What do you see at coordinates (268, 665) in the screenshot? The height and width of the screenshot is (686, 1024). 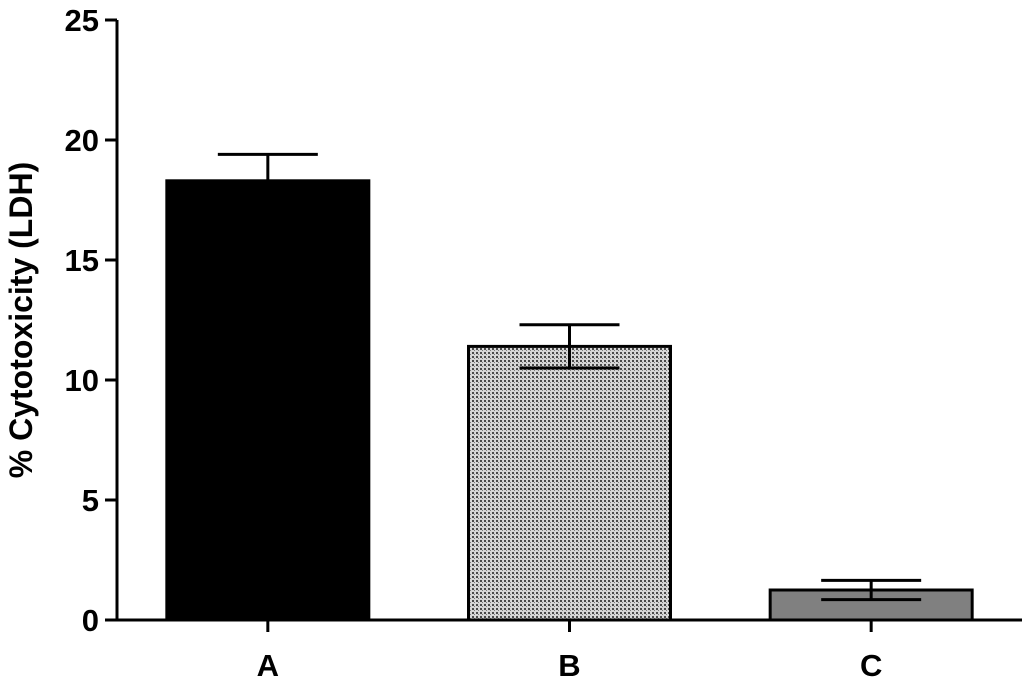 I see `x-tick-label: A` at bounding box center [268, 665].